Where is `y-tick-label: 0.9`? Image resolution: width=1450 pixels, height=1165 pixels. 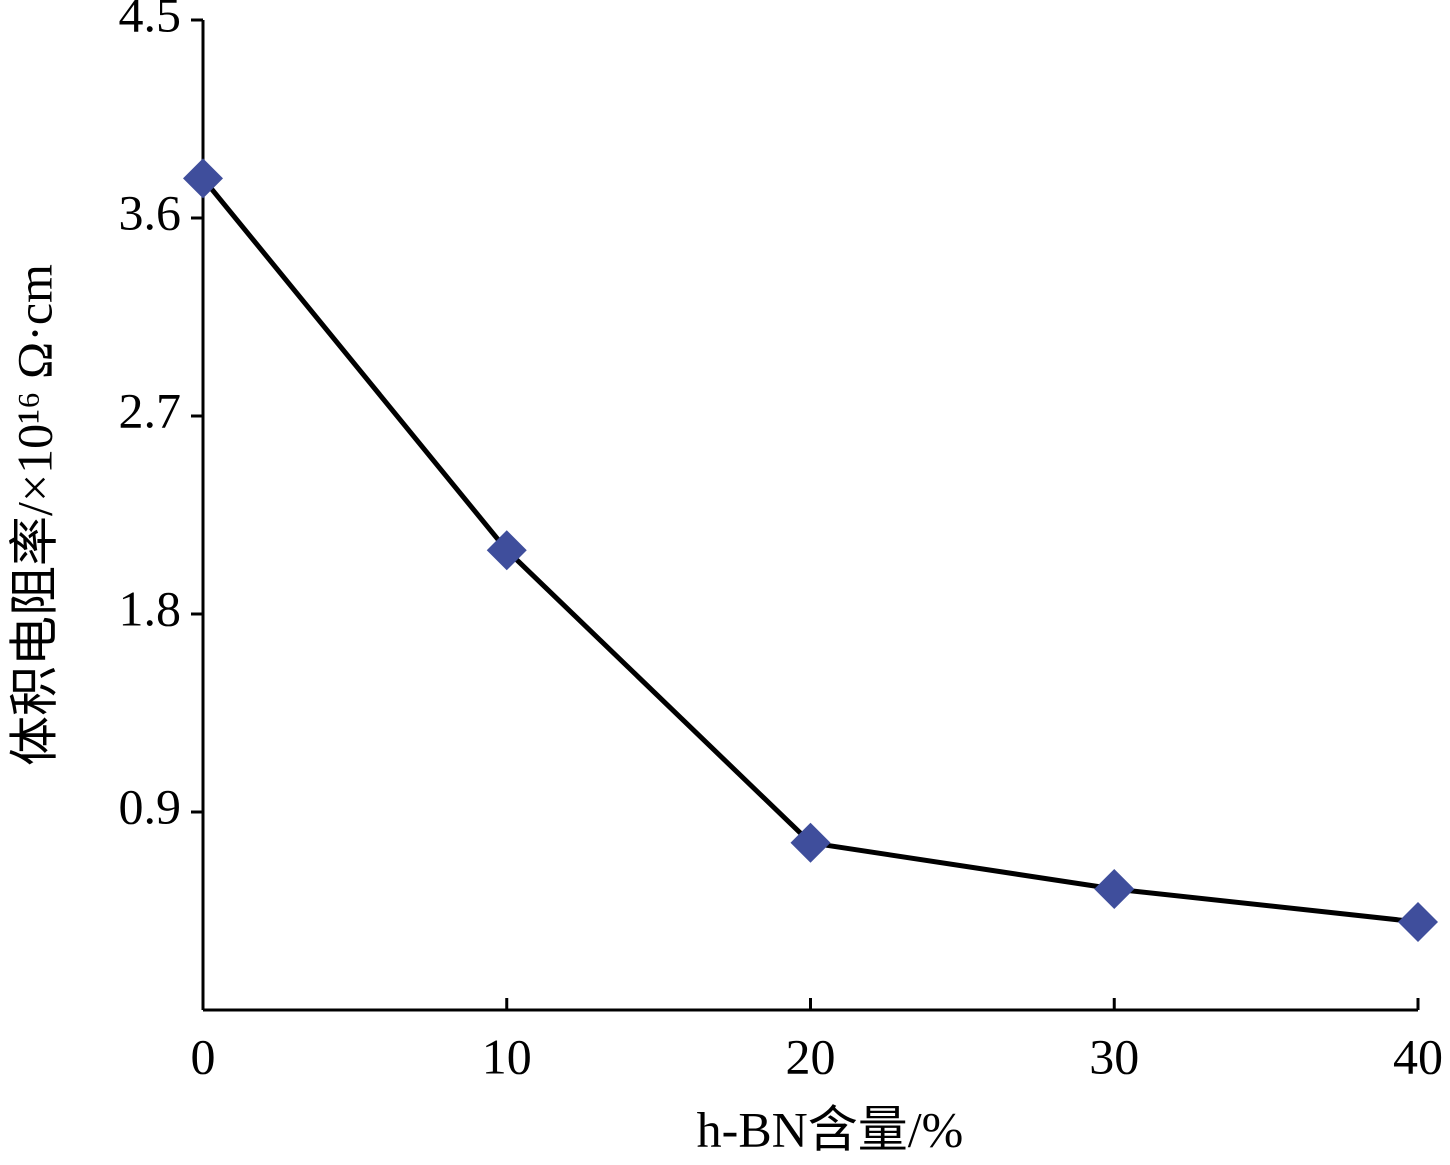 y-tick-label: 0.9 is located at coordinates (150, 806).